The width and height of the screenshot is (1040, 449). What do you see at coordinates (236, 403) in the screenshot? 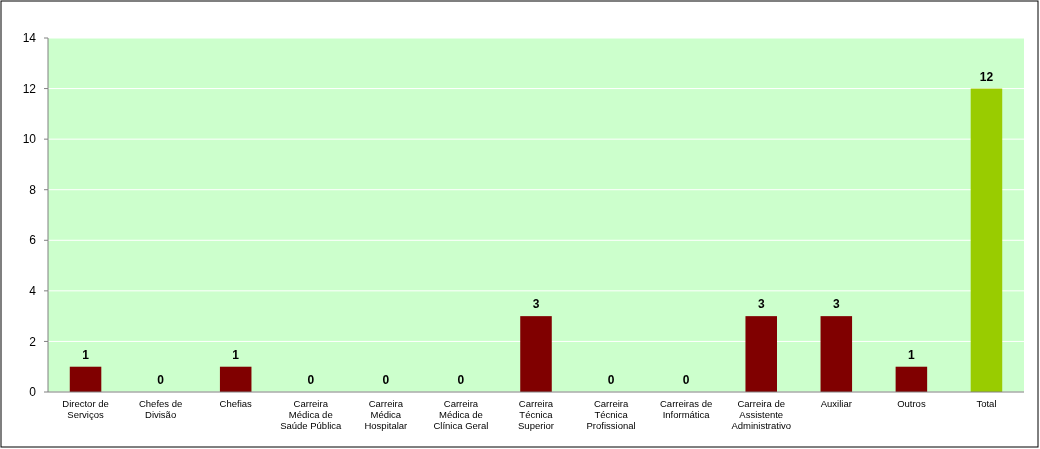
I see `x-tick-label: Chefias` at bounding box center [236, 403].